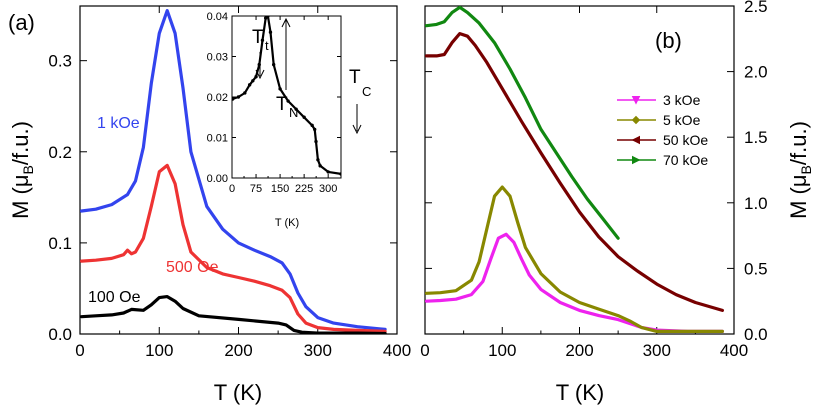  Describe the element at coordinates (267, 45) in the screenshot. I see `svg-text: t` at that location.